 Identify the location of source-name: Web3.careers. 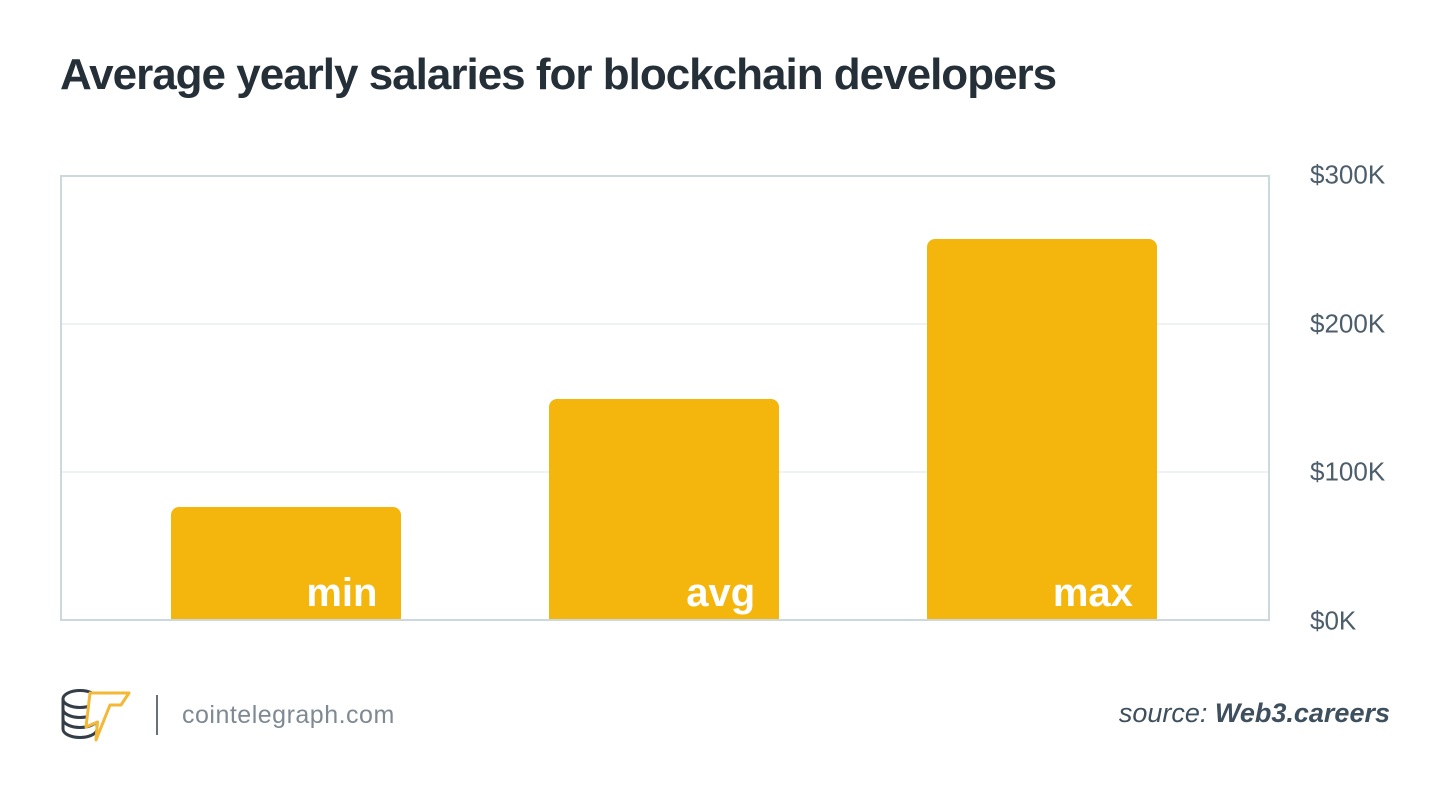
(1302, 713).